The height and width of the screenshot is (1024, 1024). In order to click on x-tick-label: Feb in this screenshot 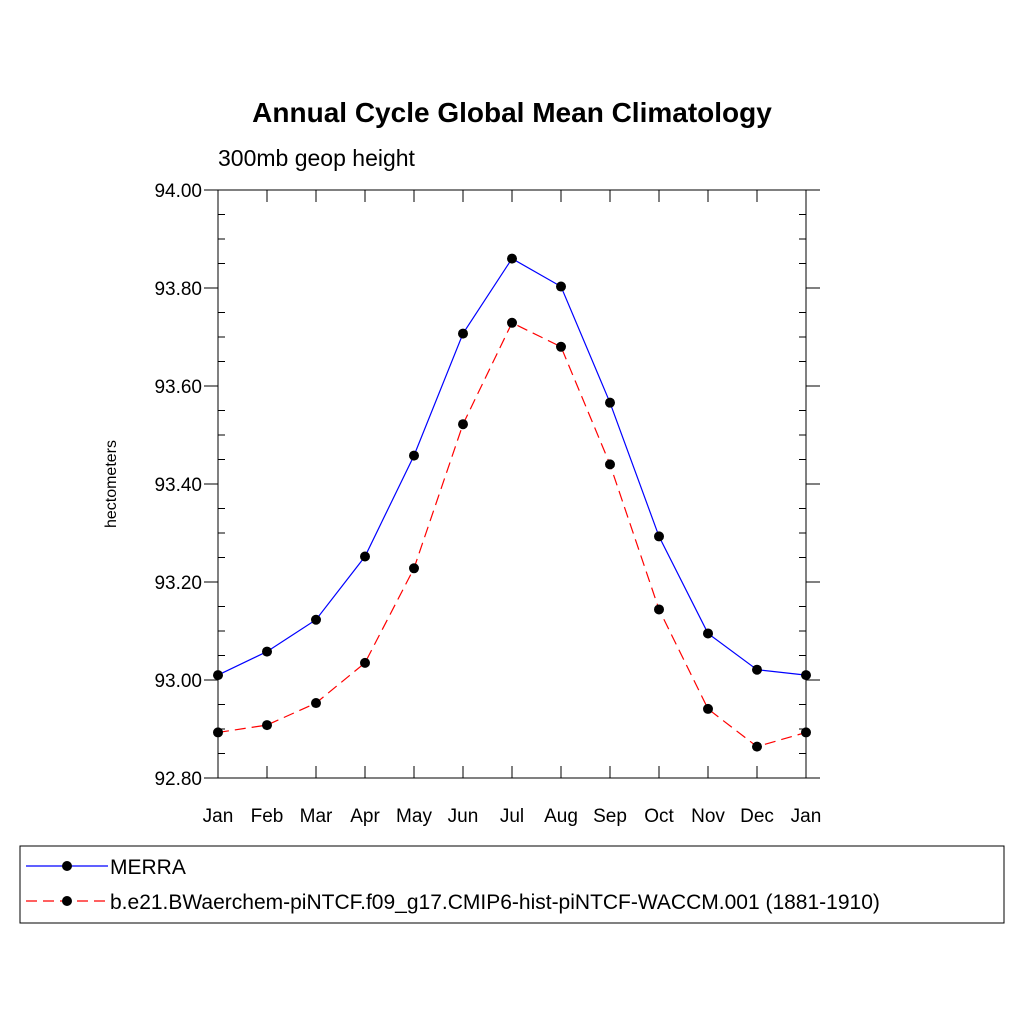, I will do `click(267, 816)`.